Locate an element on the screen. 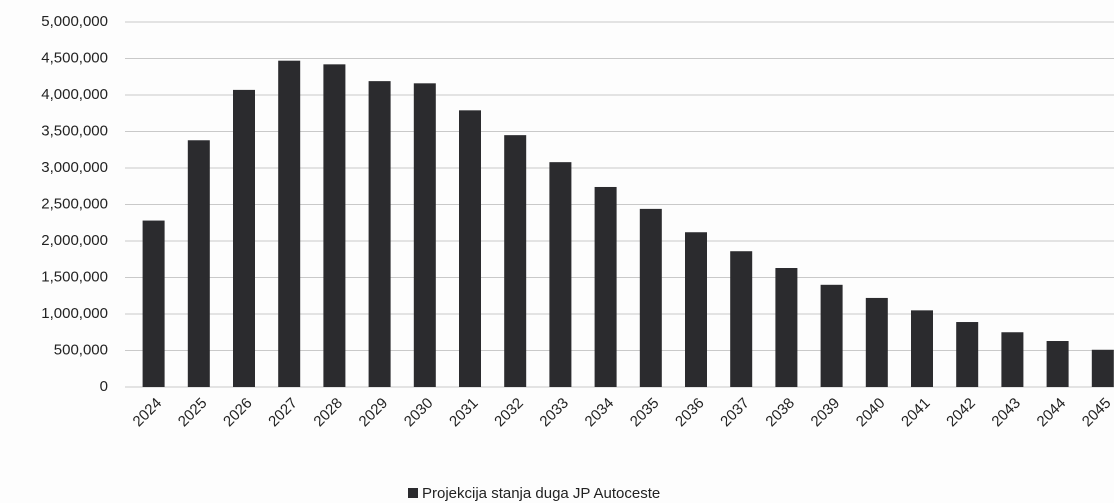 The width and height of the screenshot is (1114, 503). legend-swatch is located at coordinates (413, 493).